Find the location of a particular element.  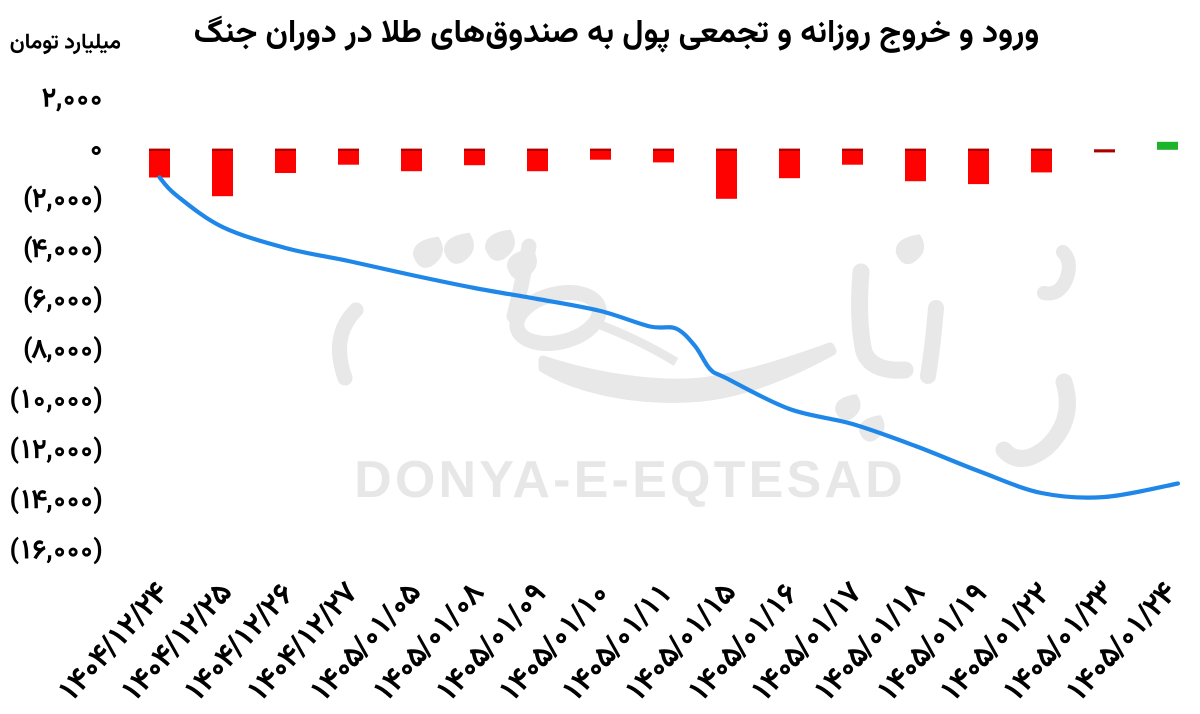

svg-text: DONYA-E-EQTESAD is located at coordinates (630, 480).